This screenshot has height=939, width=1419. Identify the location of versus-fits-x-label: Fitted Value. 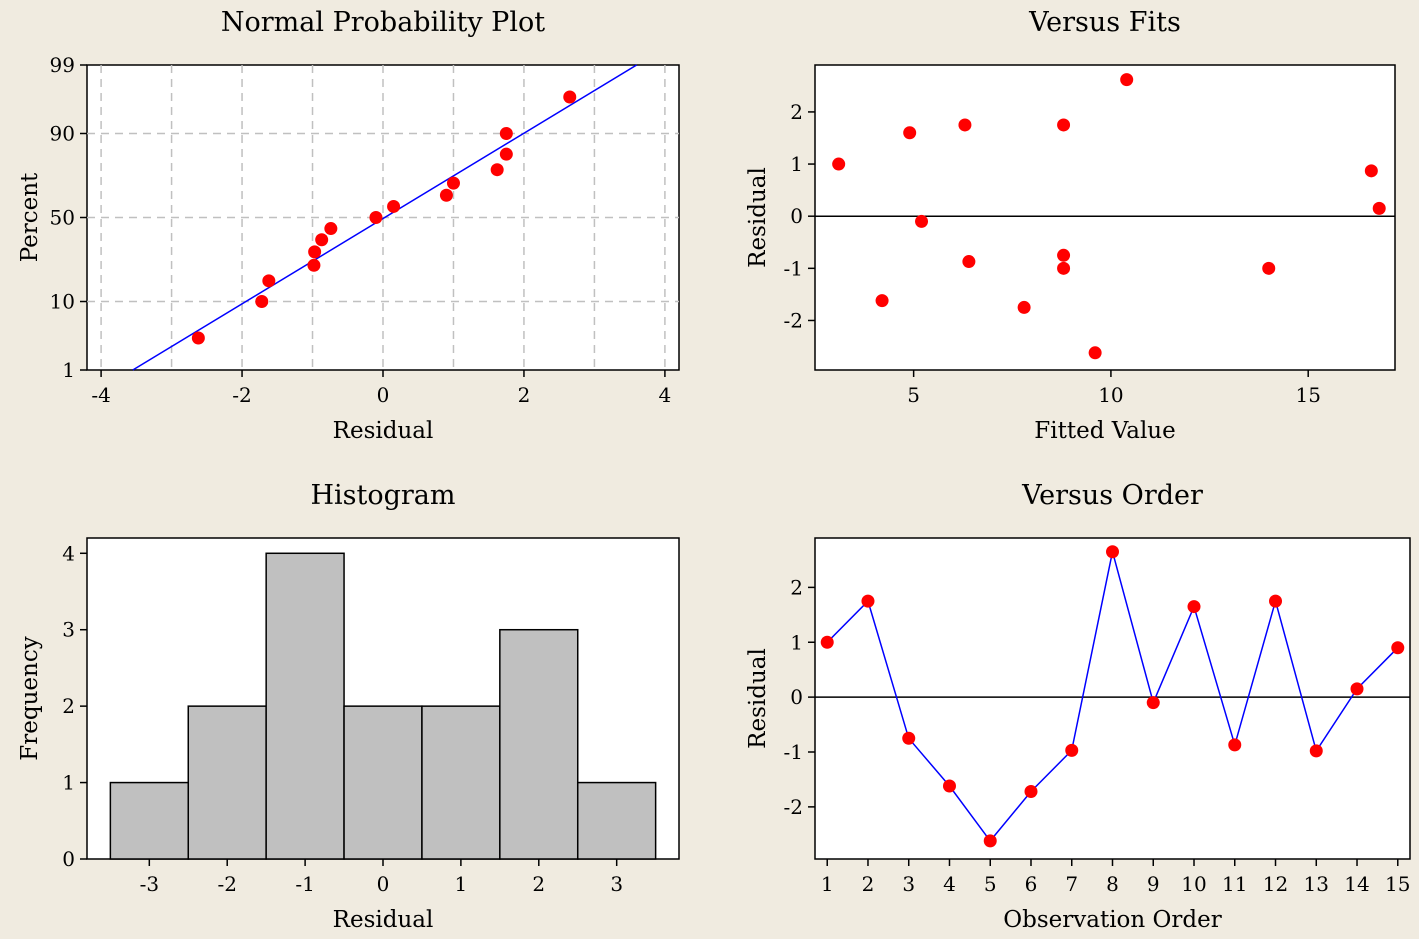
(1104, 431).